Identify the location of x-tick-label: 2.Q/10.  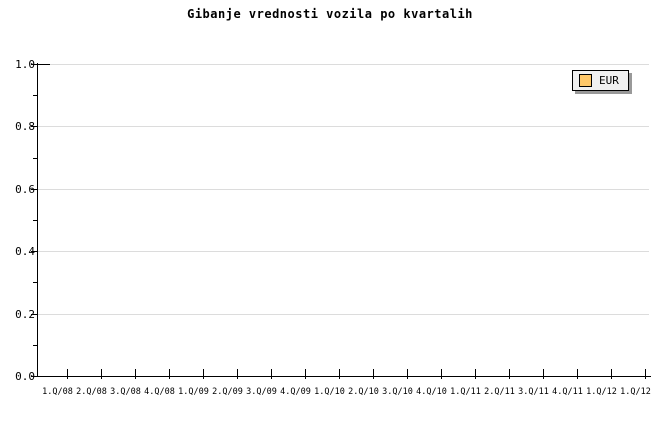
(363, 392).